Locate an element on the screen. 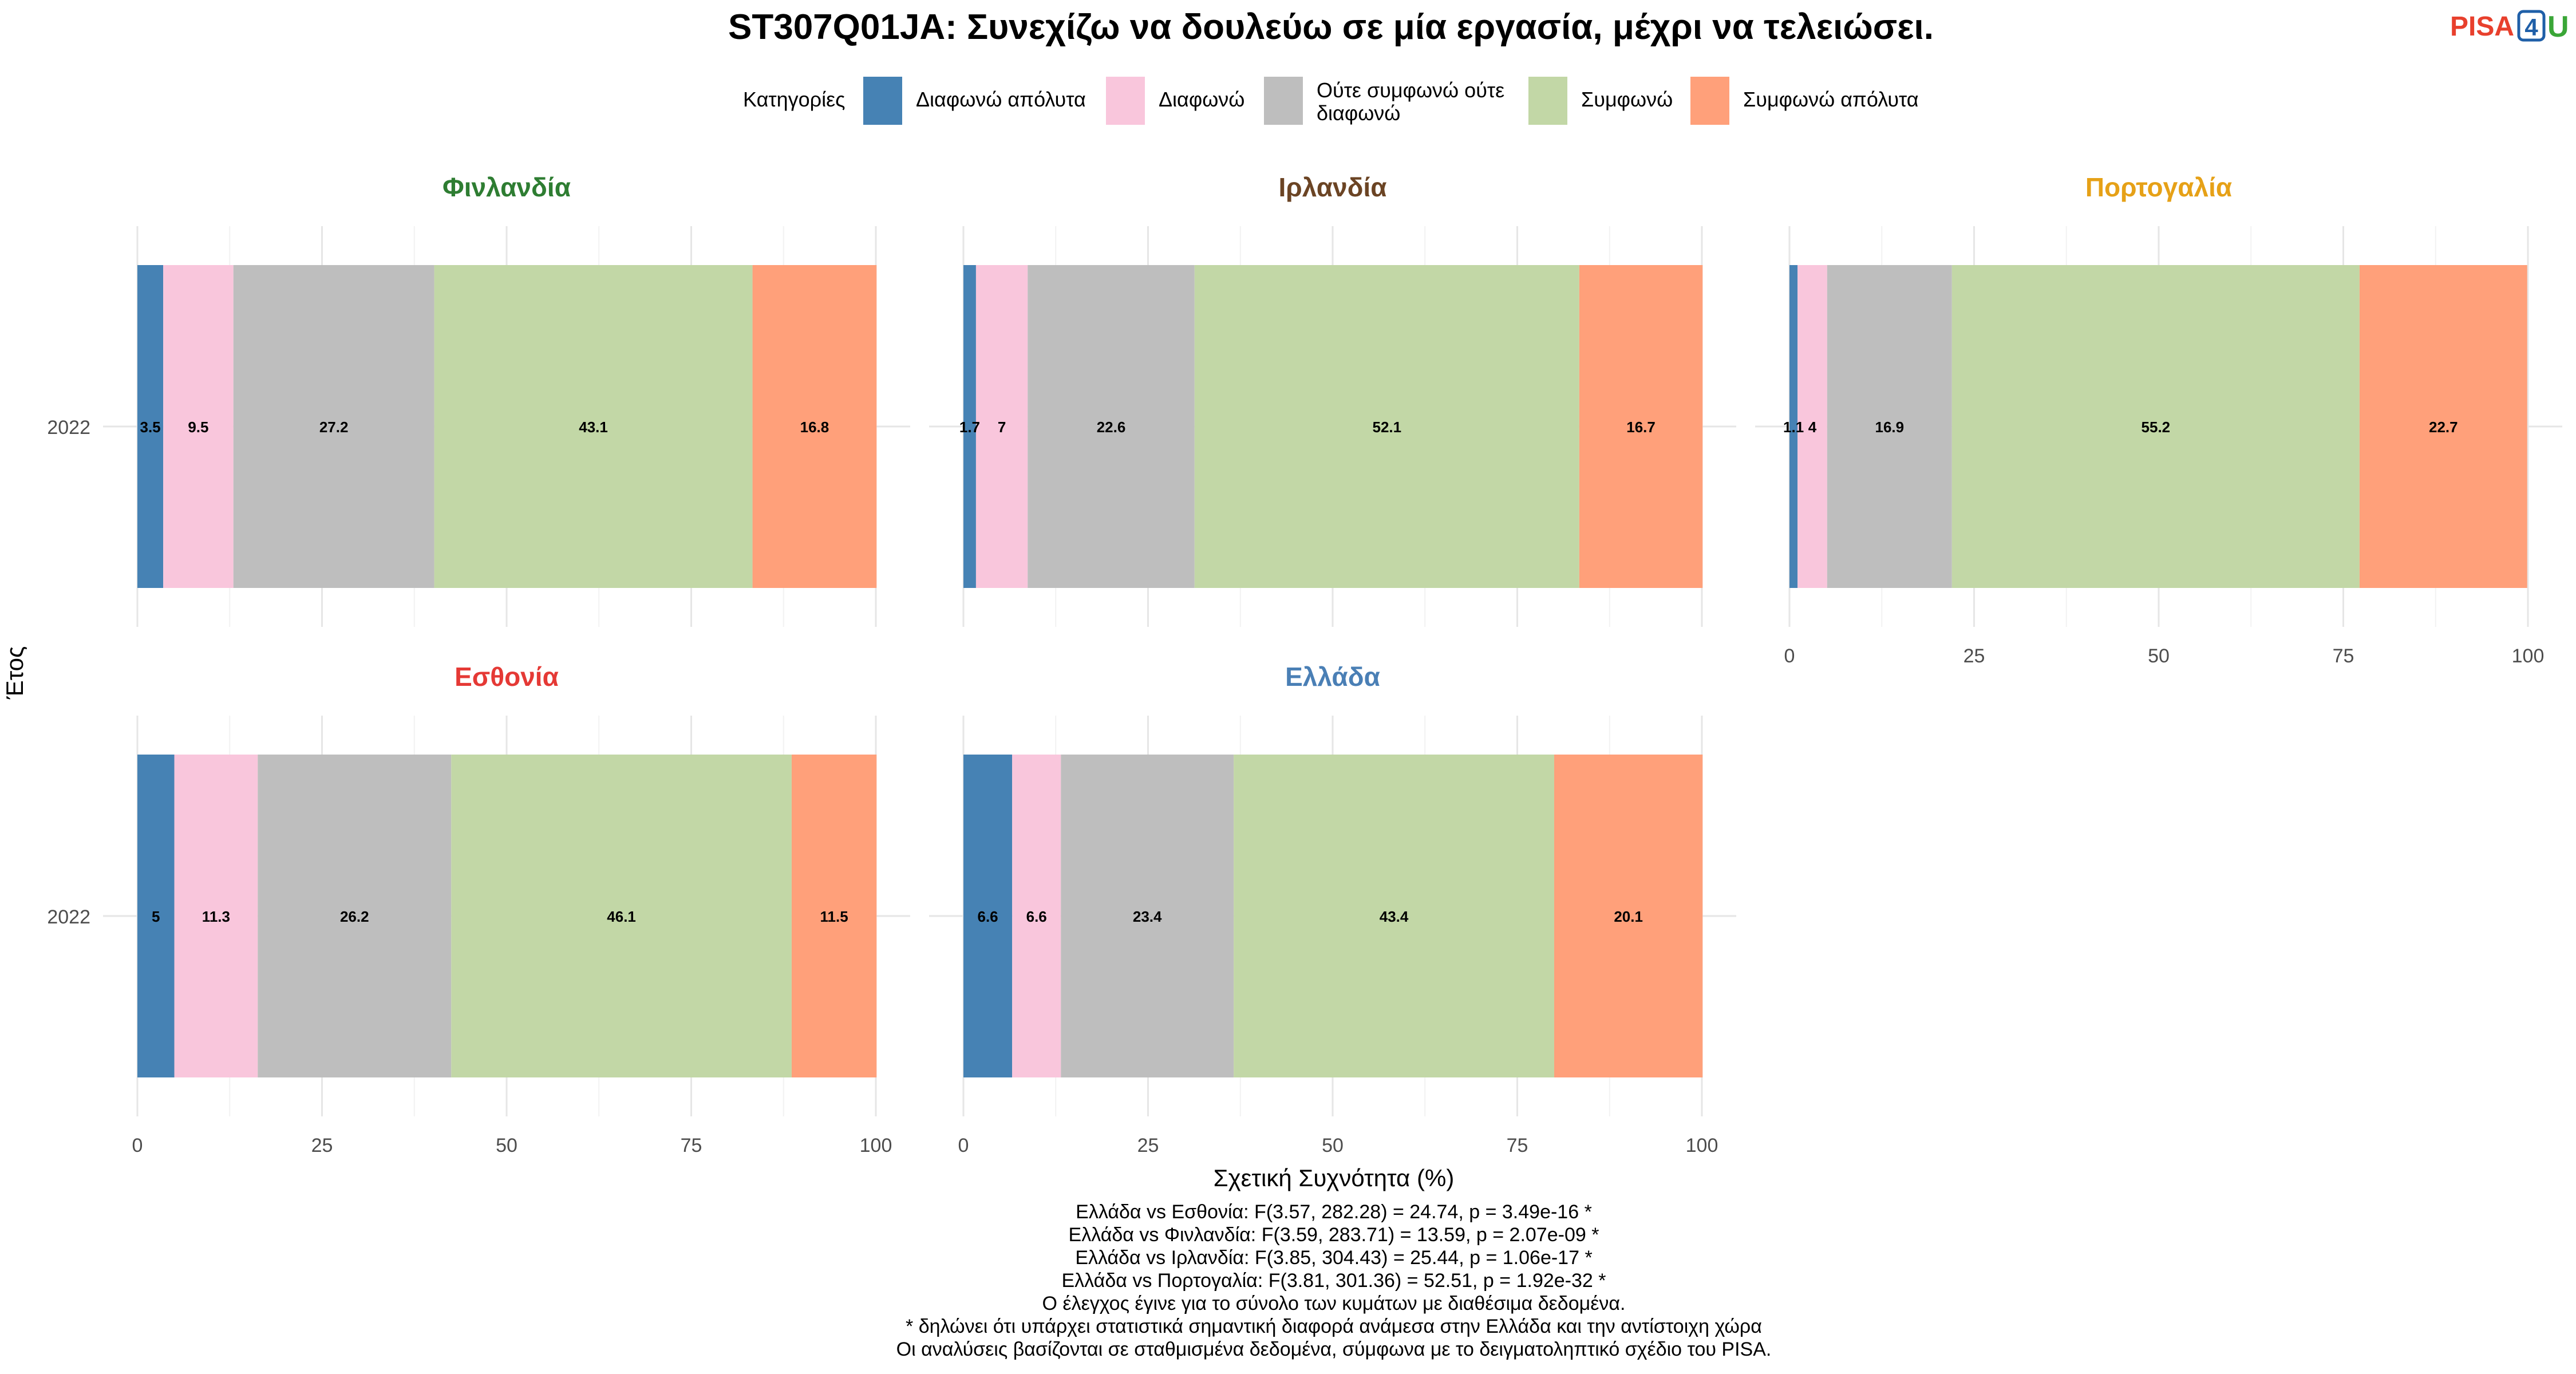 This screenshot has height=1374, width=2576. data-label: 26.2 is located at coordinates (354, 916).